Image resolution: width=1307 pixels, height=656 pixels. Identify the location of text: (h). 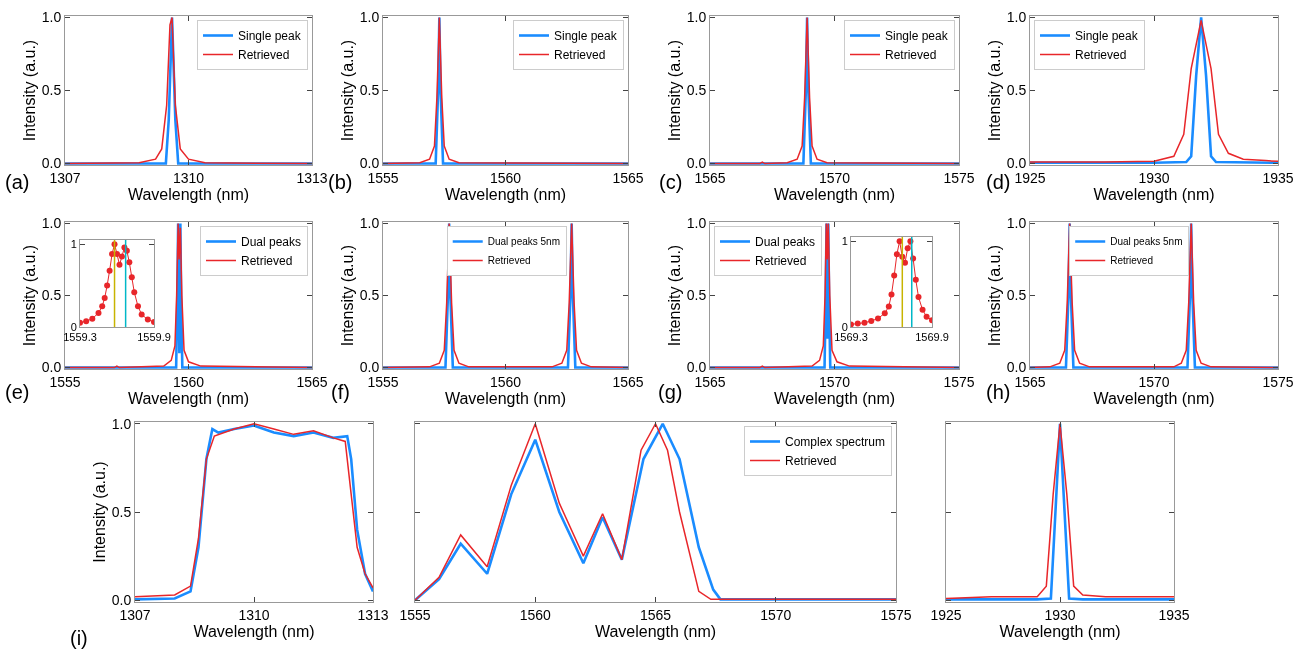
(998, 392).